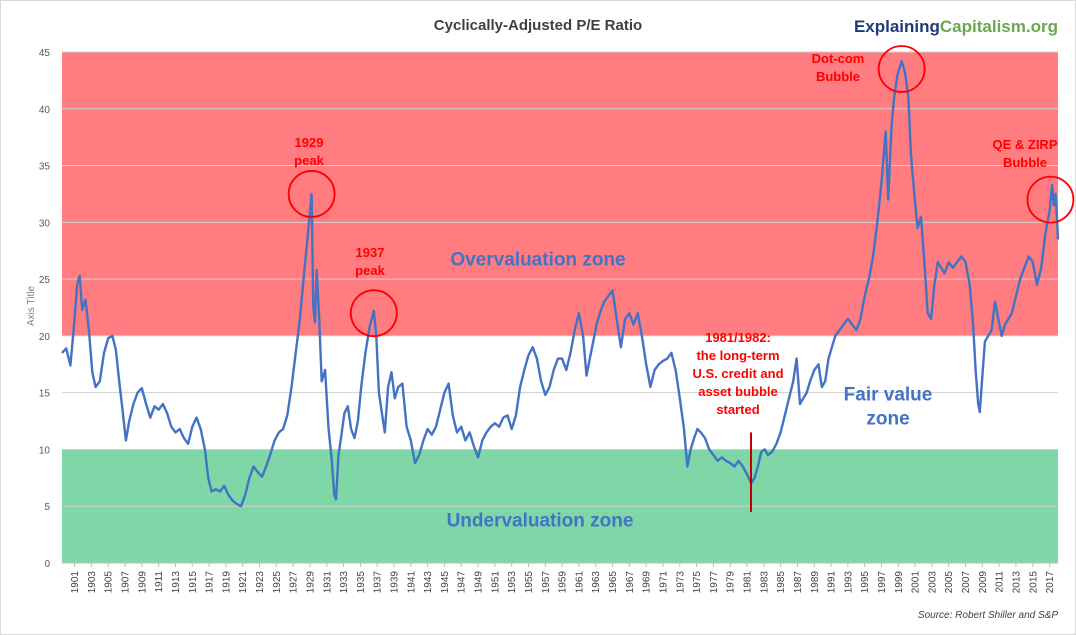 This screenshot has height=635, width=1076. Describe the element at coordinates (142, 582) in the screenshot. I see `x-tick-label: 1909` at that location.